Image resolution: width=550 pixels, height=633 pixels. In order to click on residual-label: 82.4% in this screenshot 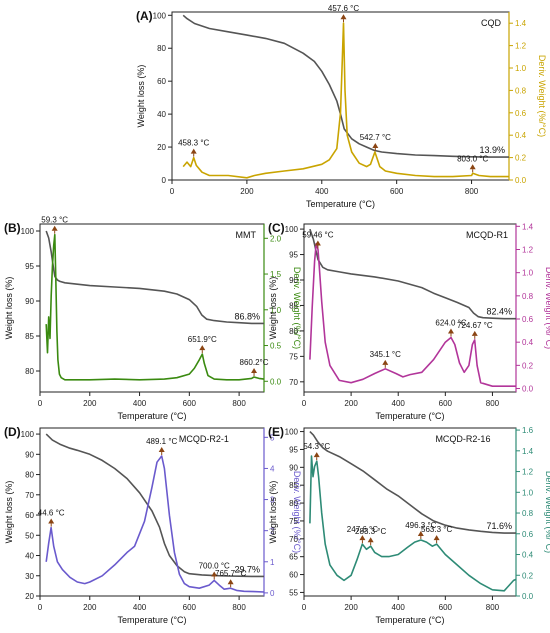, I will do `click(499, 312)`.